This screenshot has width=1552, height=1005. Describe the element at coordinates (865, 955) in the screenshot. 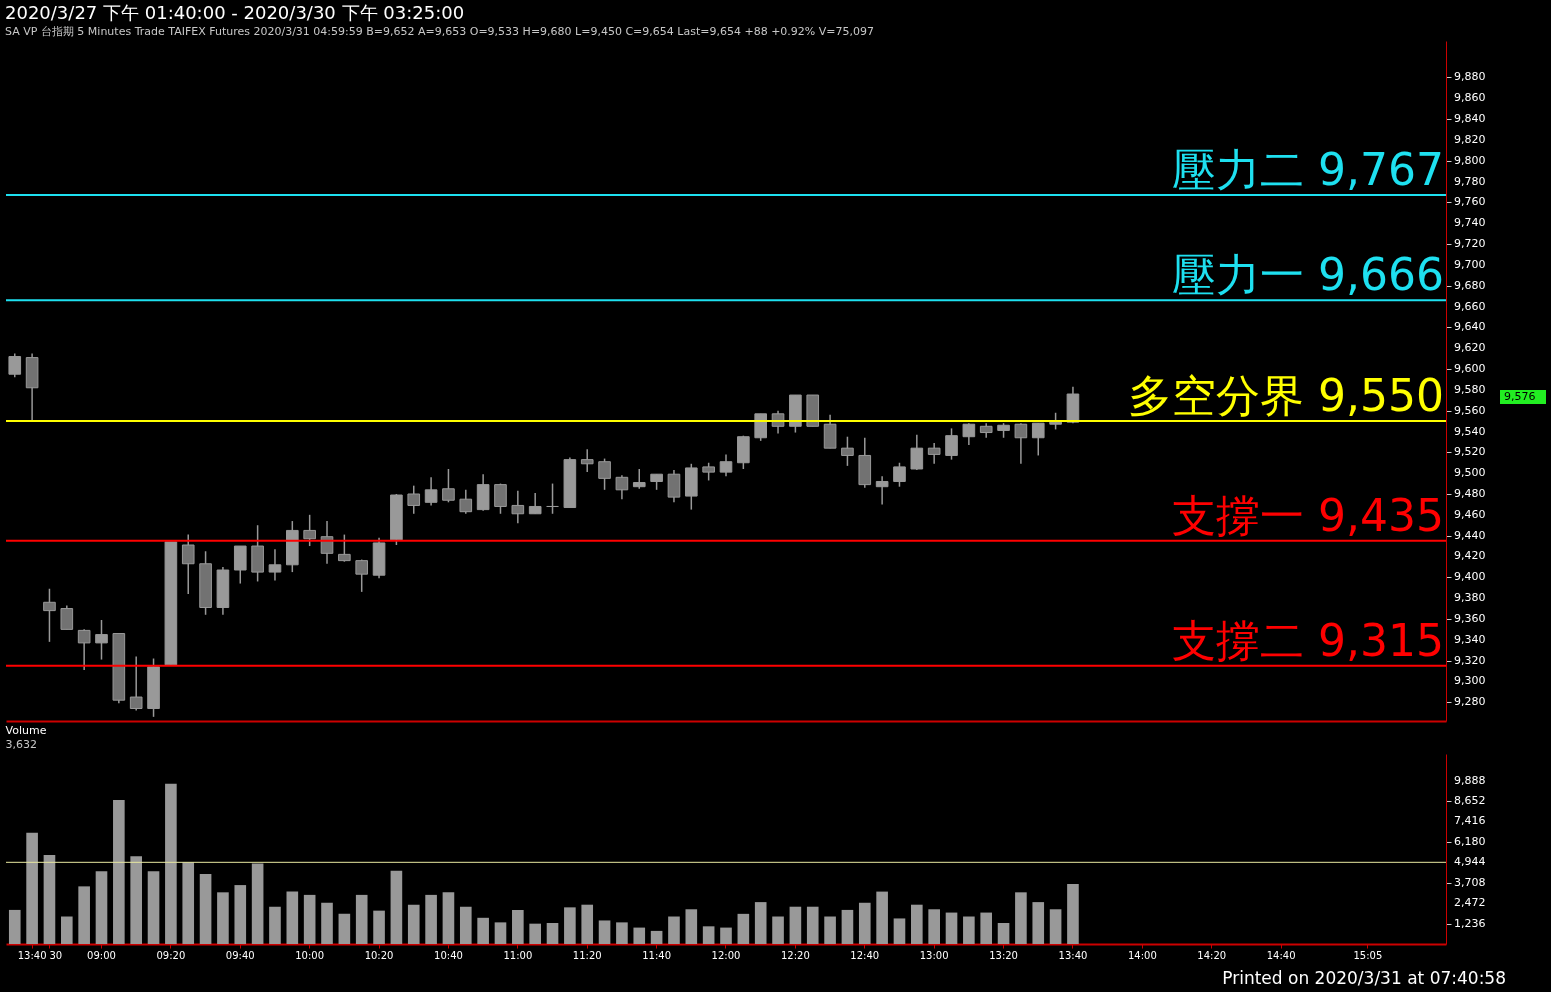

I see `x-tick-label: 12:40` at that location.